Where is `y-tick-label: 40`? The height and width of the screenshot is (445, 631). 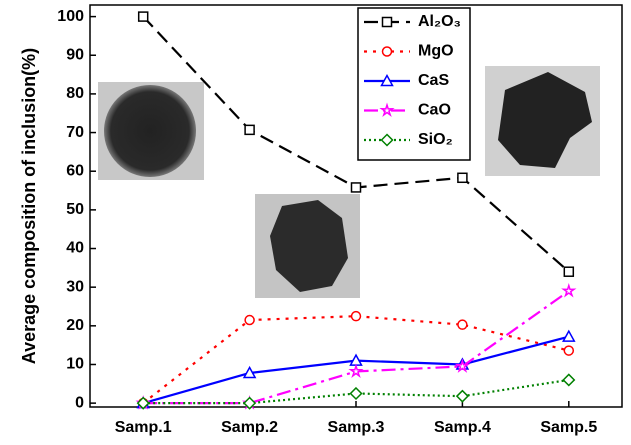
y-tick-label: 40 is located at coordinates (75, 248).